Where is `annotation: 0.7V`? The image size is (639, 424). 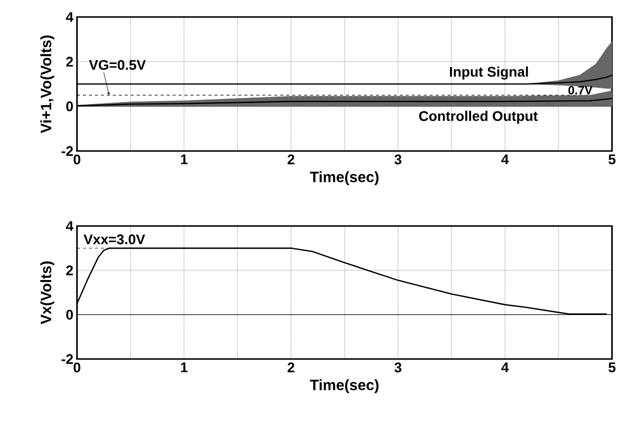
annotation: 0.7V is located at coordinates (580, 90).